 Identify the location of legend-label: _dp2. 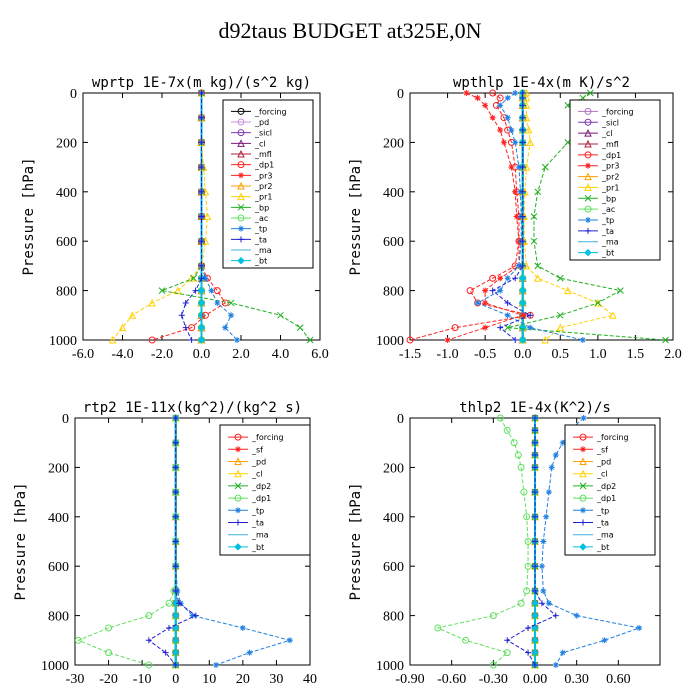
(261, 486).